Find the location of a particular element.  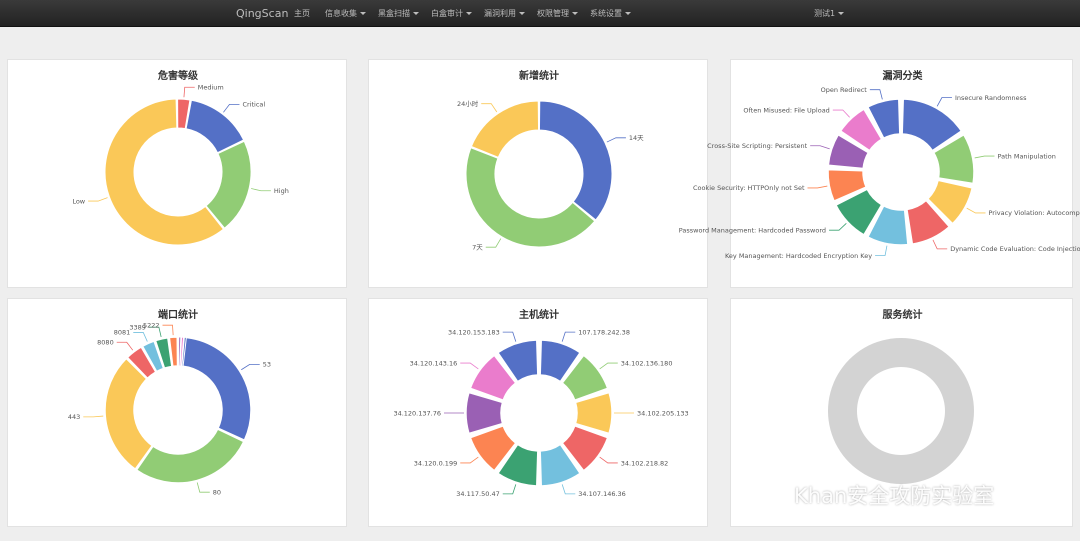

slice-label: 34.120.0.199 is located at coordinates (435, 463).